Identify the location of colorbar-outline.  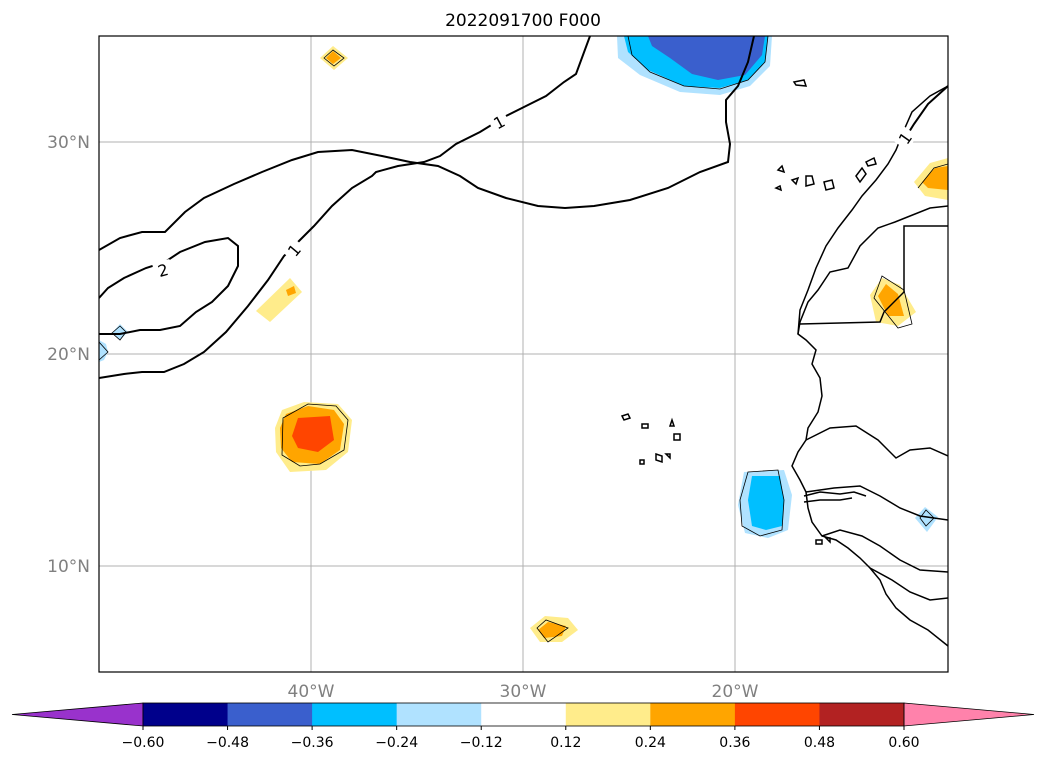
(523, 714).